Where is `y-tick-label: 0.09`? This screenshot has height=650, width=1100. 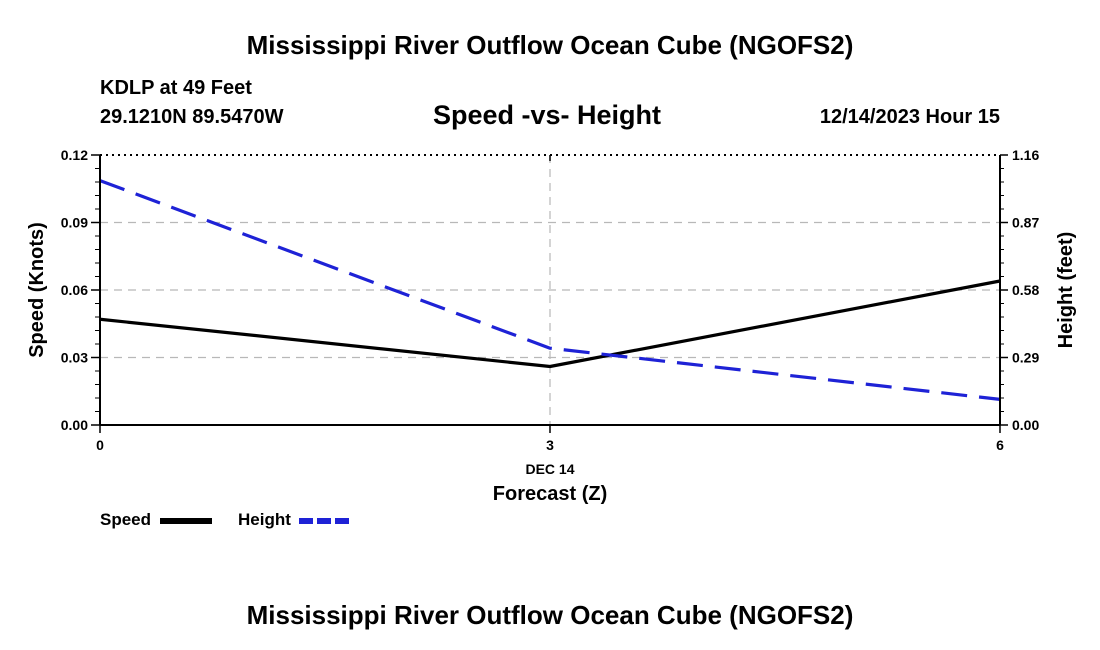
y-tick-label: 0.09 is located at coordinates (74, 223).